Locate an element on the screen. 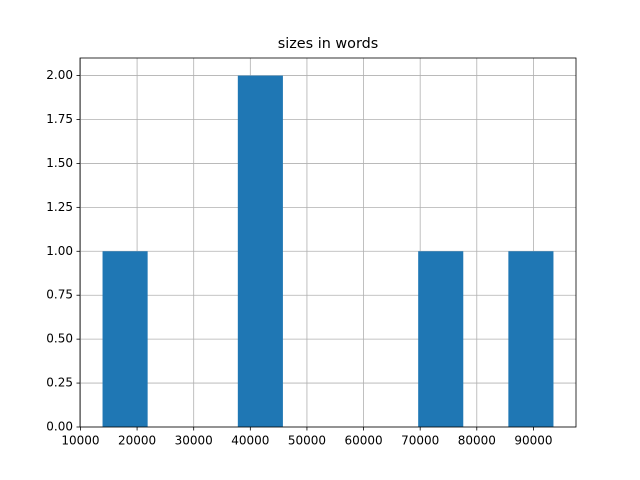 The image size is (640, 480). x-tick-label: 10000 is located at coordinates (80, 441).